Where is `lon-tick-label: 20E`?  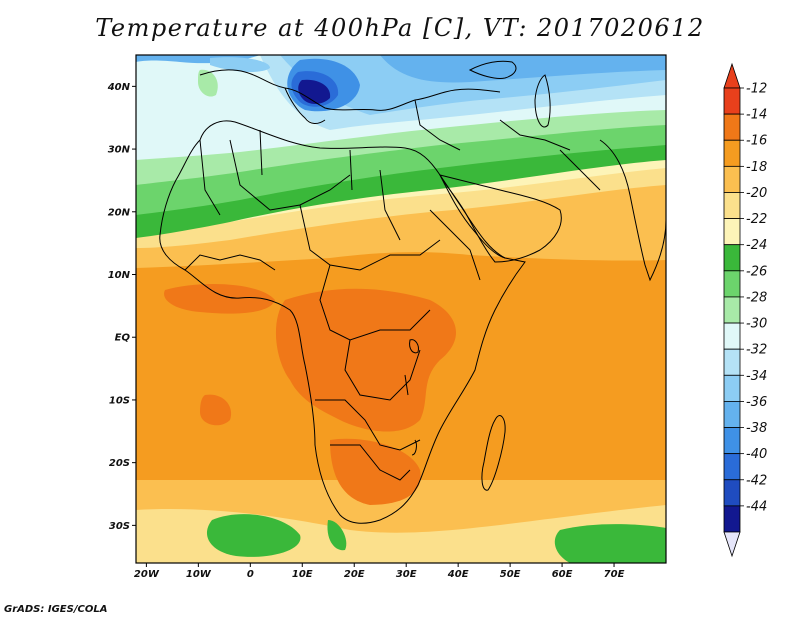
lon-tick-label: 20E is located at coordinates (354, 574).